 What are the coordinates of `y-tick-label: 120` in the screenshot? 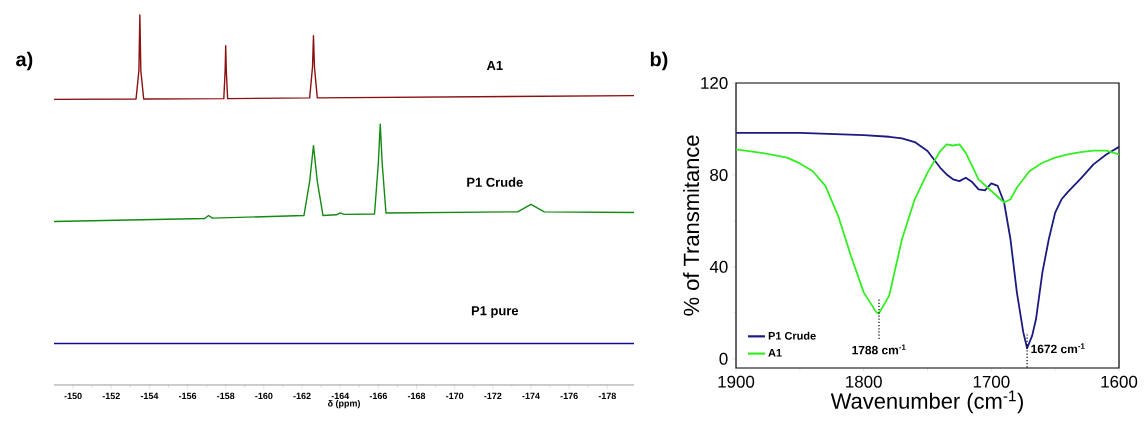 It's located at (714, 82).